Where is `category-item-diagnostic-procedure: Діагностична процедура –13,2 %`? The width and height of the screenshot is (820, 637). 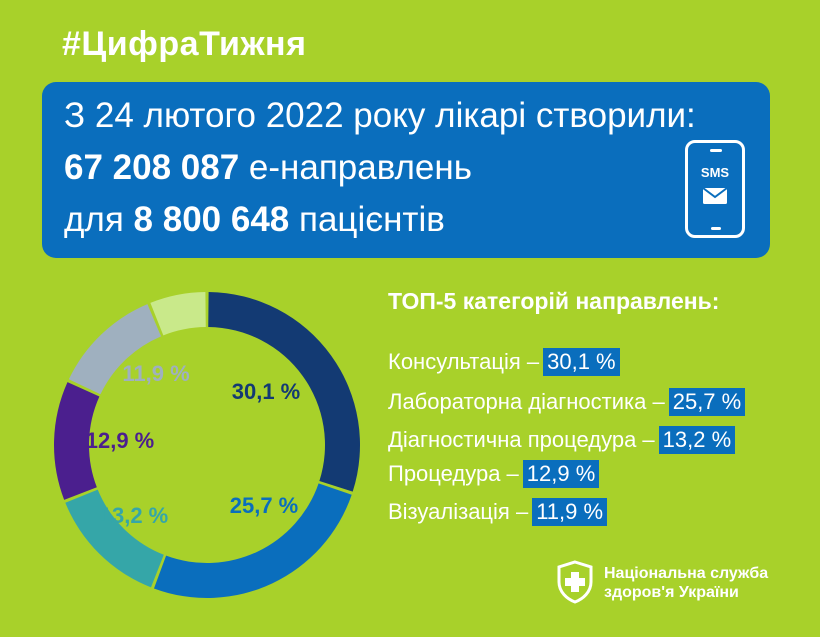
category-item-diagnostic-procedure: Діагностична процедура –13,2 % is located at coordinates (562, 440).